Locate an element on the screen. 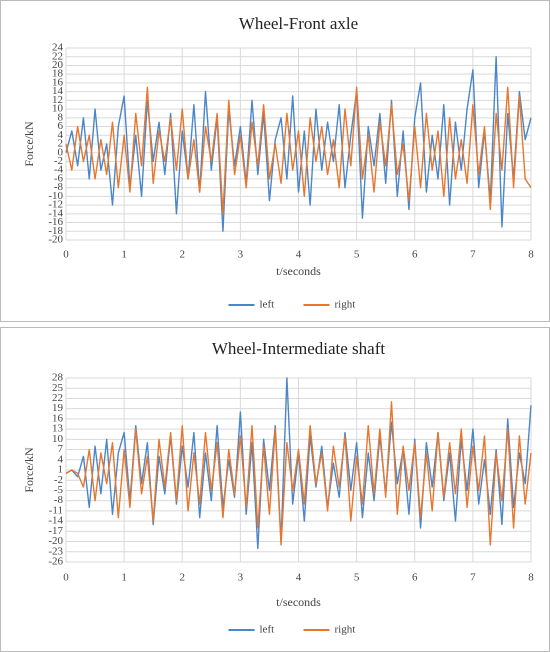 The image size is (550, 652). y-tick-label: -26 is located at coordinates (55, 562).